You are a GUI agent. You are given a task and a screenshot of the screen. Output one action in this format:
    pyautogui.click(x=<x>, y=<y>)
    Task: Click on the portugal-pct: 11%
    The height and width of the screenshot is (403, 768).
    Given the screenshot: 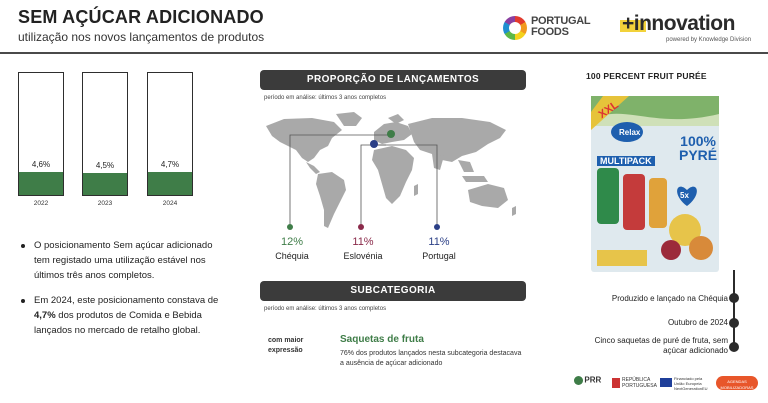 What is the action you would take?
    pyautogui.click(x=439, y=242)
    